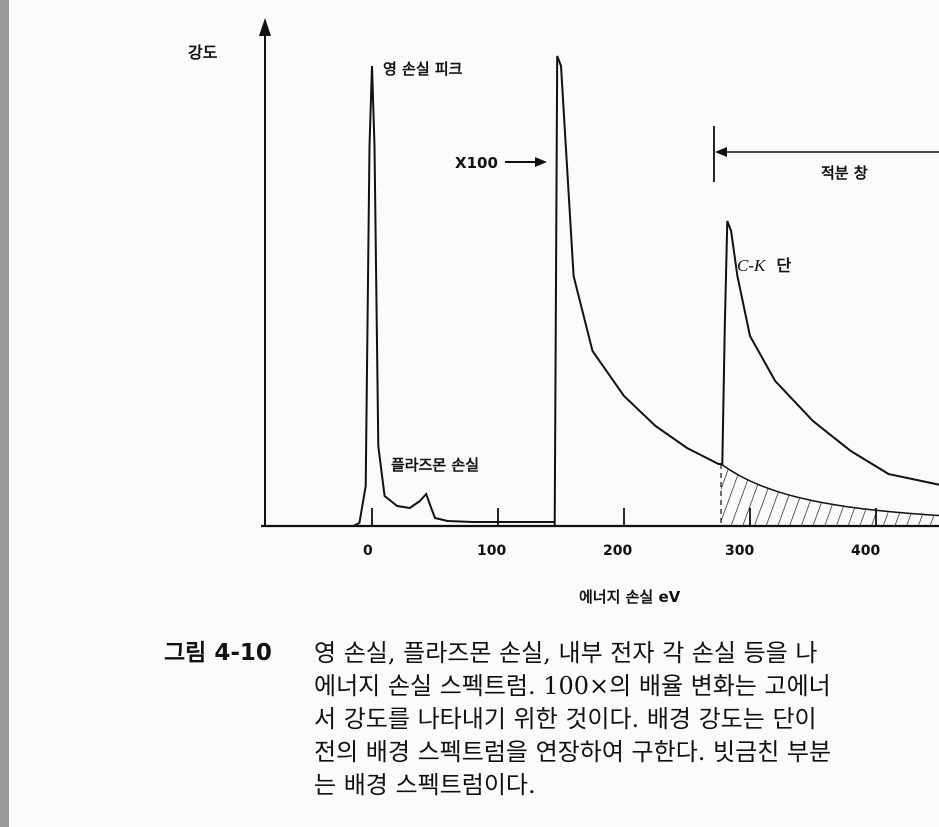  What do you see at coordinates (566, 653) in the screenshot?
I see `caption-line-1: 영 손실, 플라즈몬 손실, 내부 전자 각 손실 등을 나` at bounding box center [566, 653].